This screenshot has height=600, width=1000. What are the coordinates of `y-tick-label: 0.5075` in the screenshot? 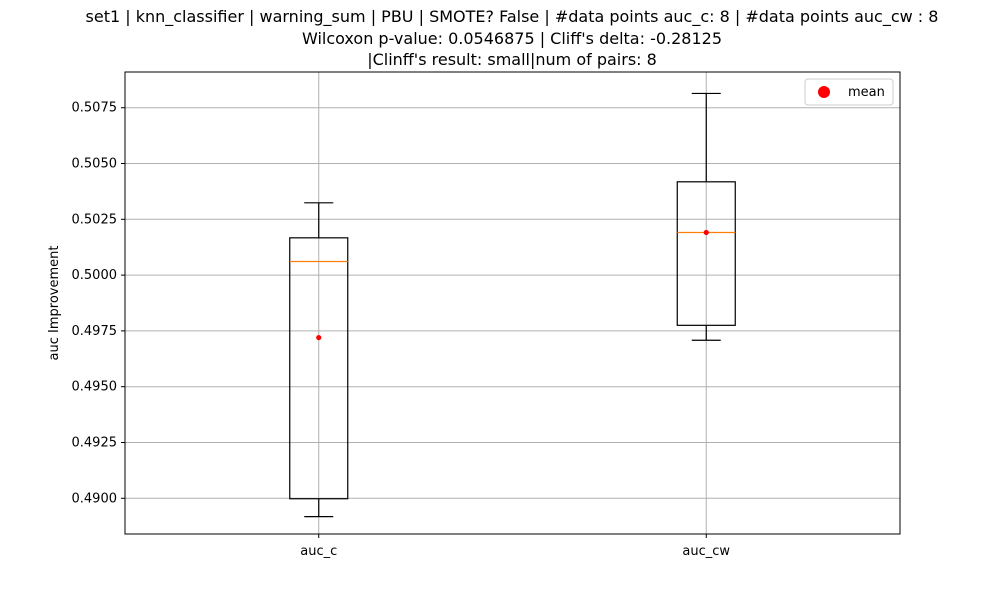 It's located at (95, 108).